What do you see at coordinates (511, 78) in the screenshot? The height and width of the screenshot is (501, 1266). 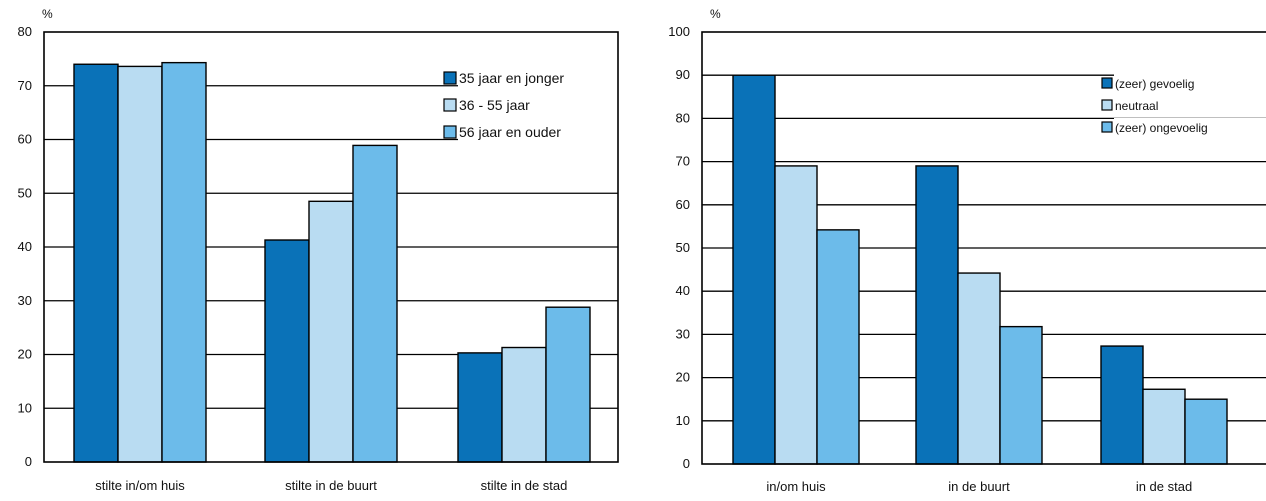 I see `legend-label: 35 jaar en jonger` at bounding box center [511, 78].